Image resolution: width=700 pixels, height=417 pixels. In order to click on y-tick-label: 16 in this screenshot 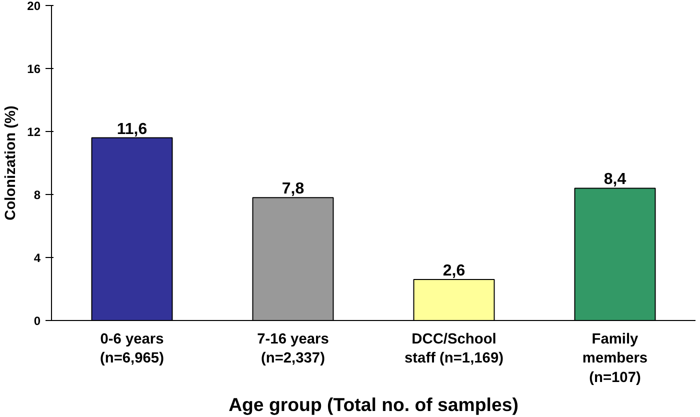, I will do `click(34, 69)`.